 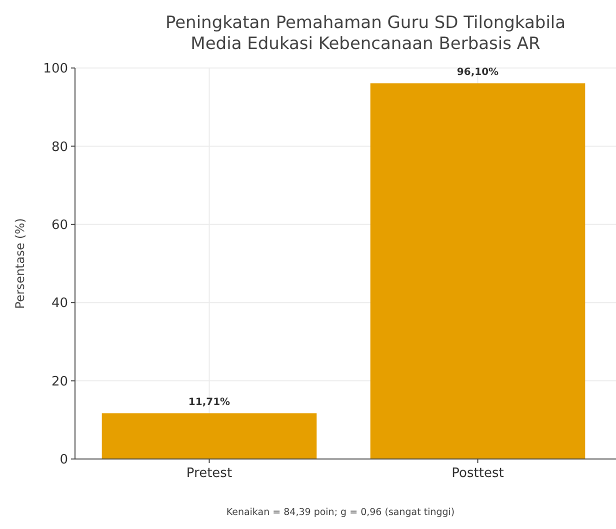 What do you see at coordinates (209, 402) in the screenshot?
I see `data-label: 11,71%` at bounding box center [209, 402].